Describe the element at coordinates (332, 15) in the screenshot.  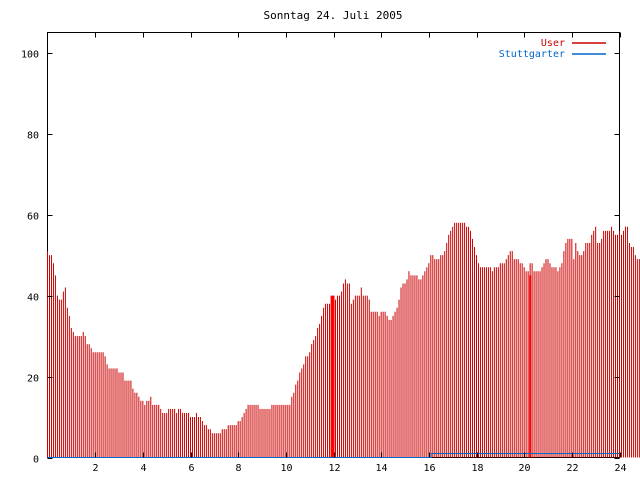
I see `chart-title: Sonntag 24. Juli 2005` at that location.